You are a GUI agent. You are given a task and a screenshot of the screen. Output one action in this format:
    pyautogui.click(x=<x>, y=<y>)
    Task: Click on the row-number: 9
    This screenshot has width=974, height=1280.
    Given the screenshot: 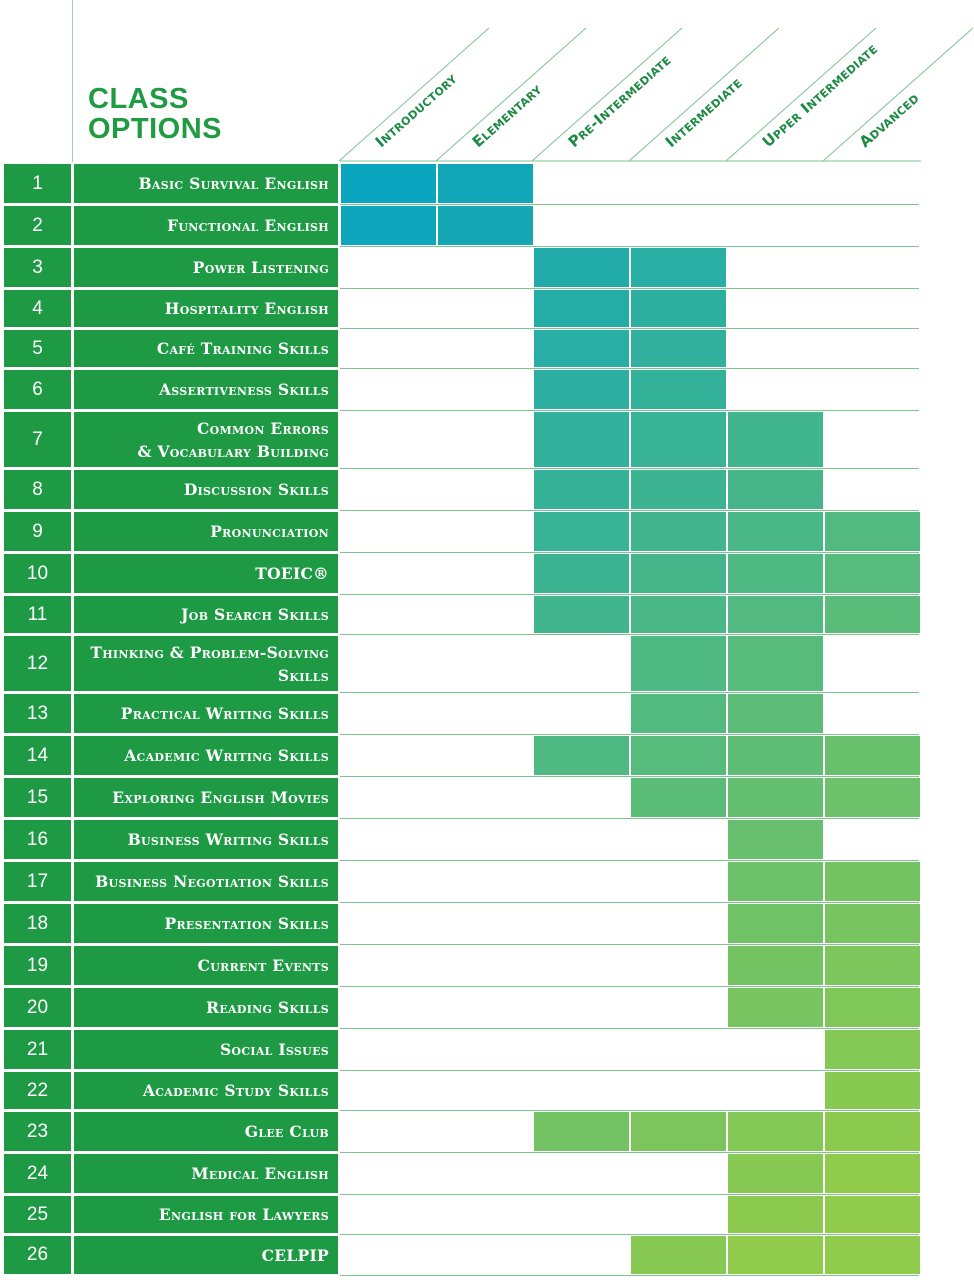 What is the action you would take?
    pyautogui.click(x=37, y=531)
    